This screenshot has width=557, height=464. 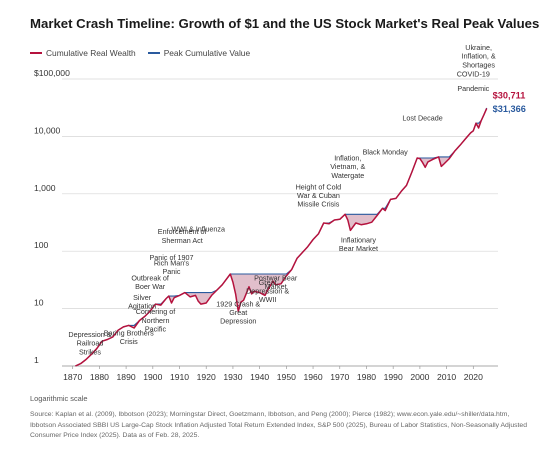 I want to click on annotation-label: Silver Agitation, so click(x=142, y=302).